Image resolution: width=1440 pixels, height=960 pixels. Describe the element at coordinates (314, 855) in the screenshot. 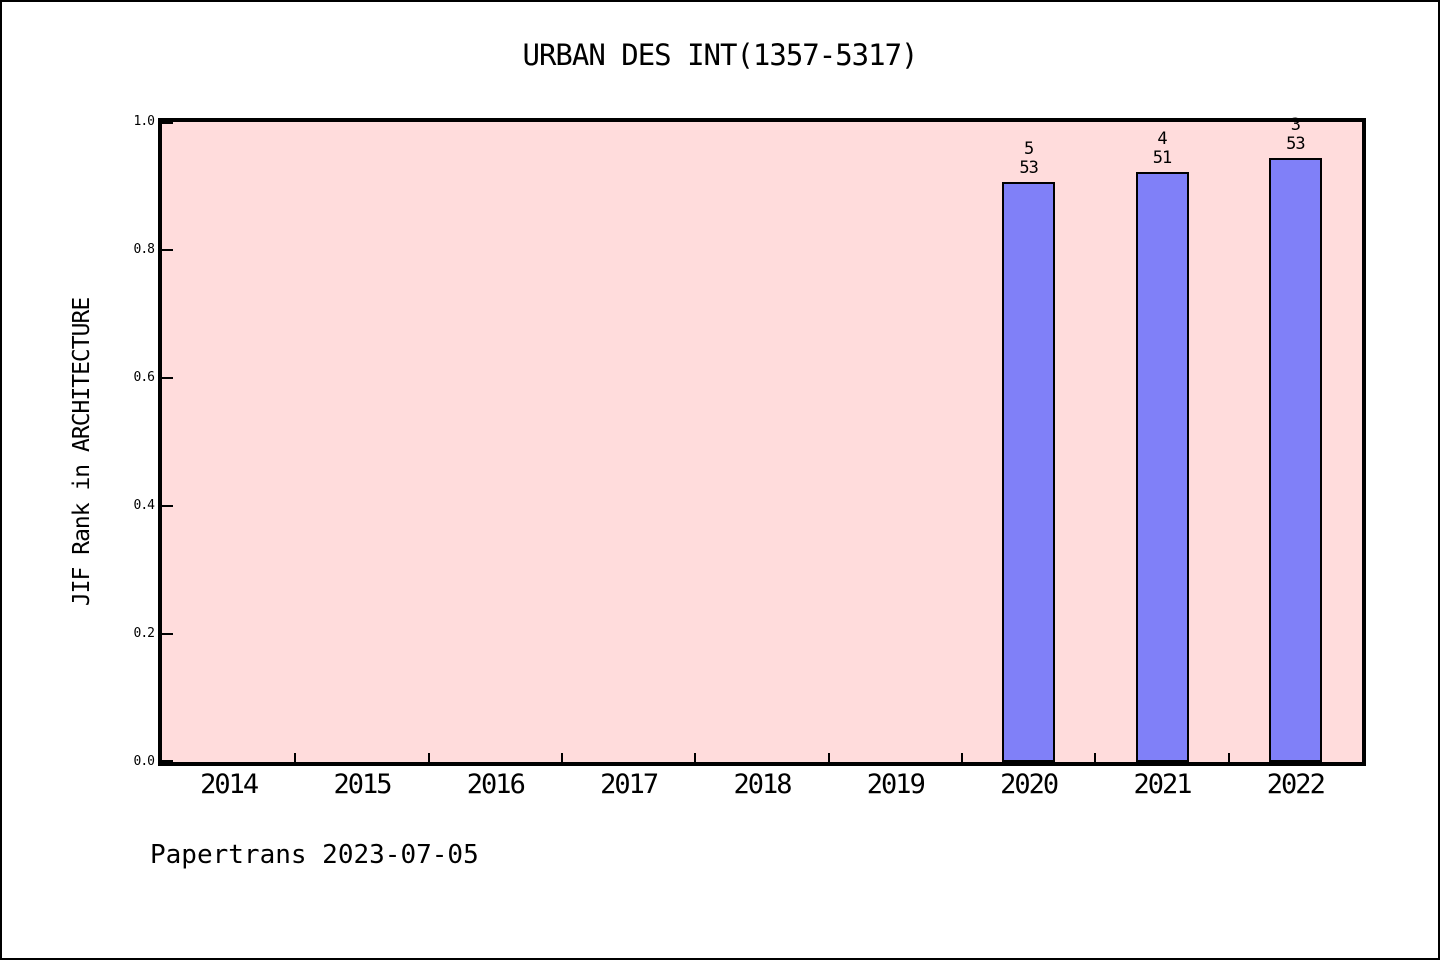

I see `footer-text: Papertrans 2023-07-05` at that location.